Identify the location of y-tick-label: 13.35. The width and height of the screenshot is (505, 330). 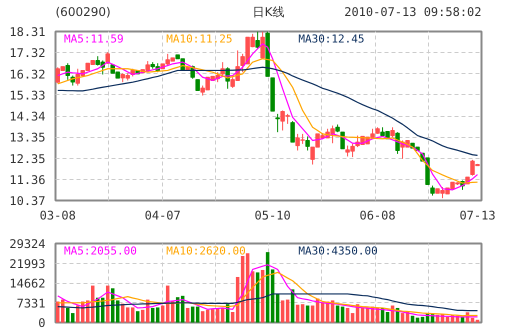
(27, 137).